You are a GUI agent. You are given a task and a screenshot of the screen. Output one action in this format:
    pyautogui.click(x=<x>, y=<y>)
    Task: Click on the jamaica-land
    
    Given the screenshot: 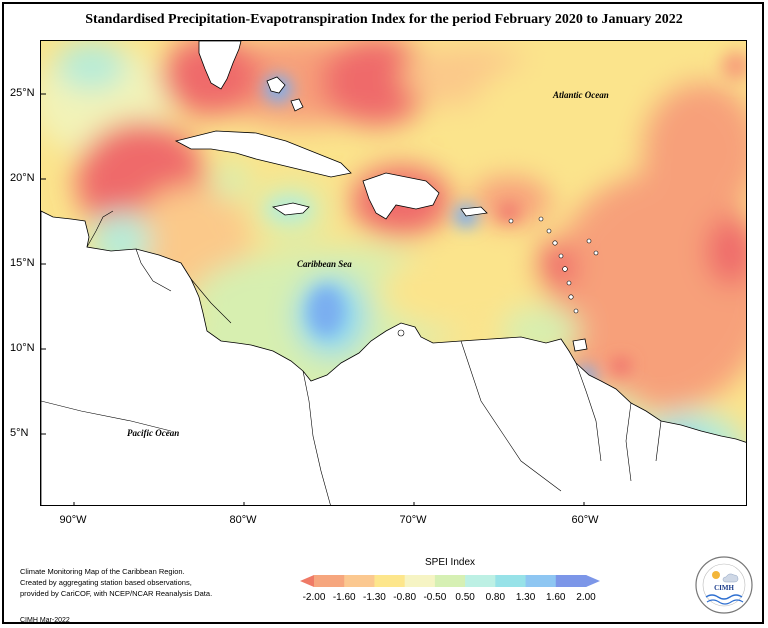 What is the action you would take?
    pyautogui.click(x=290, y=209)
    